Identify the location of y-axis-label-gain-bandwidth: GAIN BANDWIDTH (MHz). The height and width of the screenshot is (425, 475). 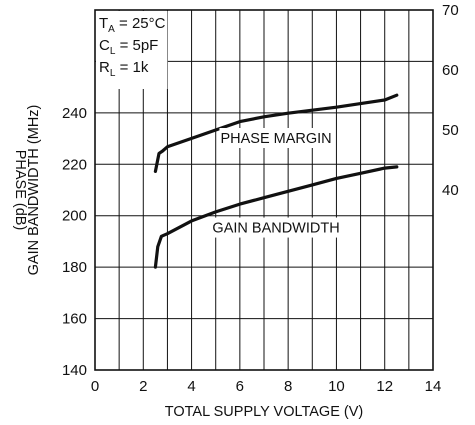
(34, 190).